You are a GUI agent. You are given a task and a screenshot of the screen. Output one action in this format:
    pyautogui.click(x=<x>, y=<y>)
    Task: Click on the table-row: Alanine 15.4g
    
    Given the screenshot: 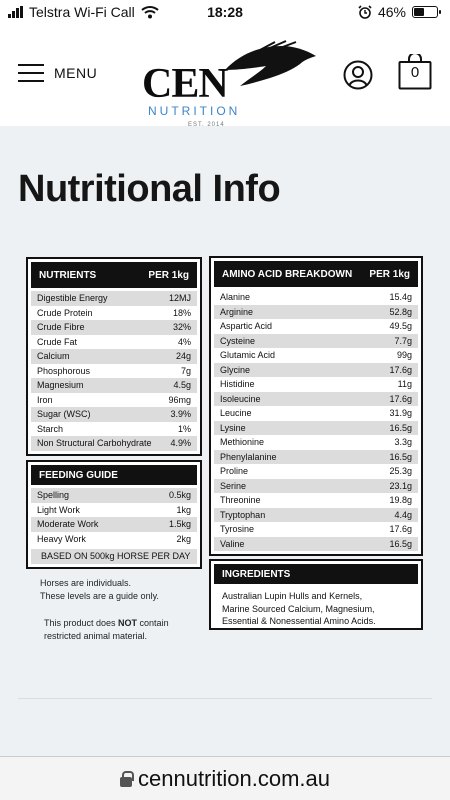 What is the action you would take?
    pyautogui.click(x=316, y=297)
    